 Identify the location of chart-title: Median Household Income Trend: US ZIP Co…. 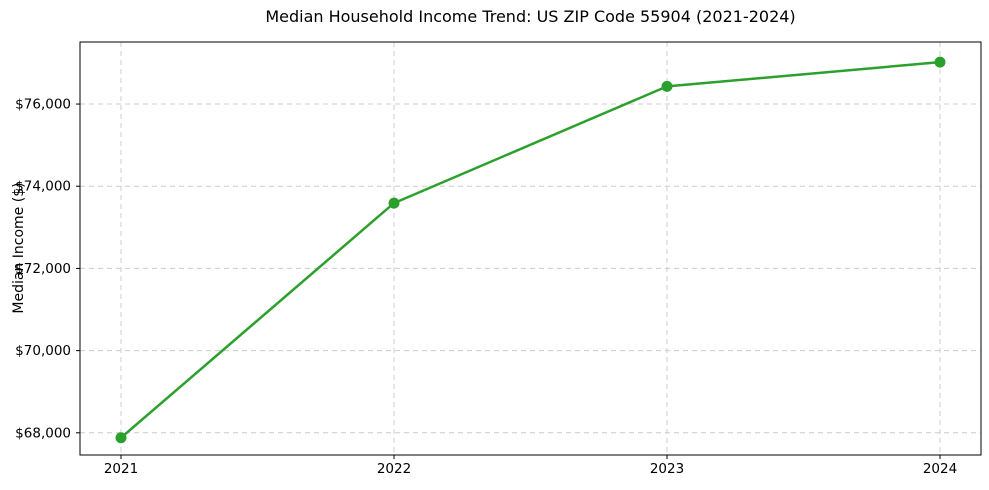
(530, 16).